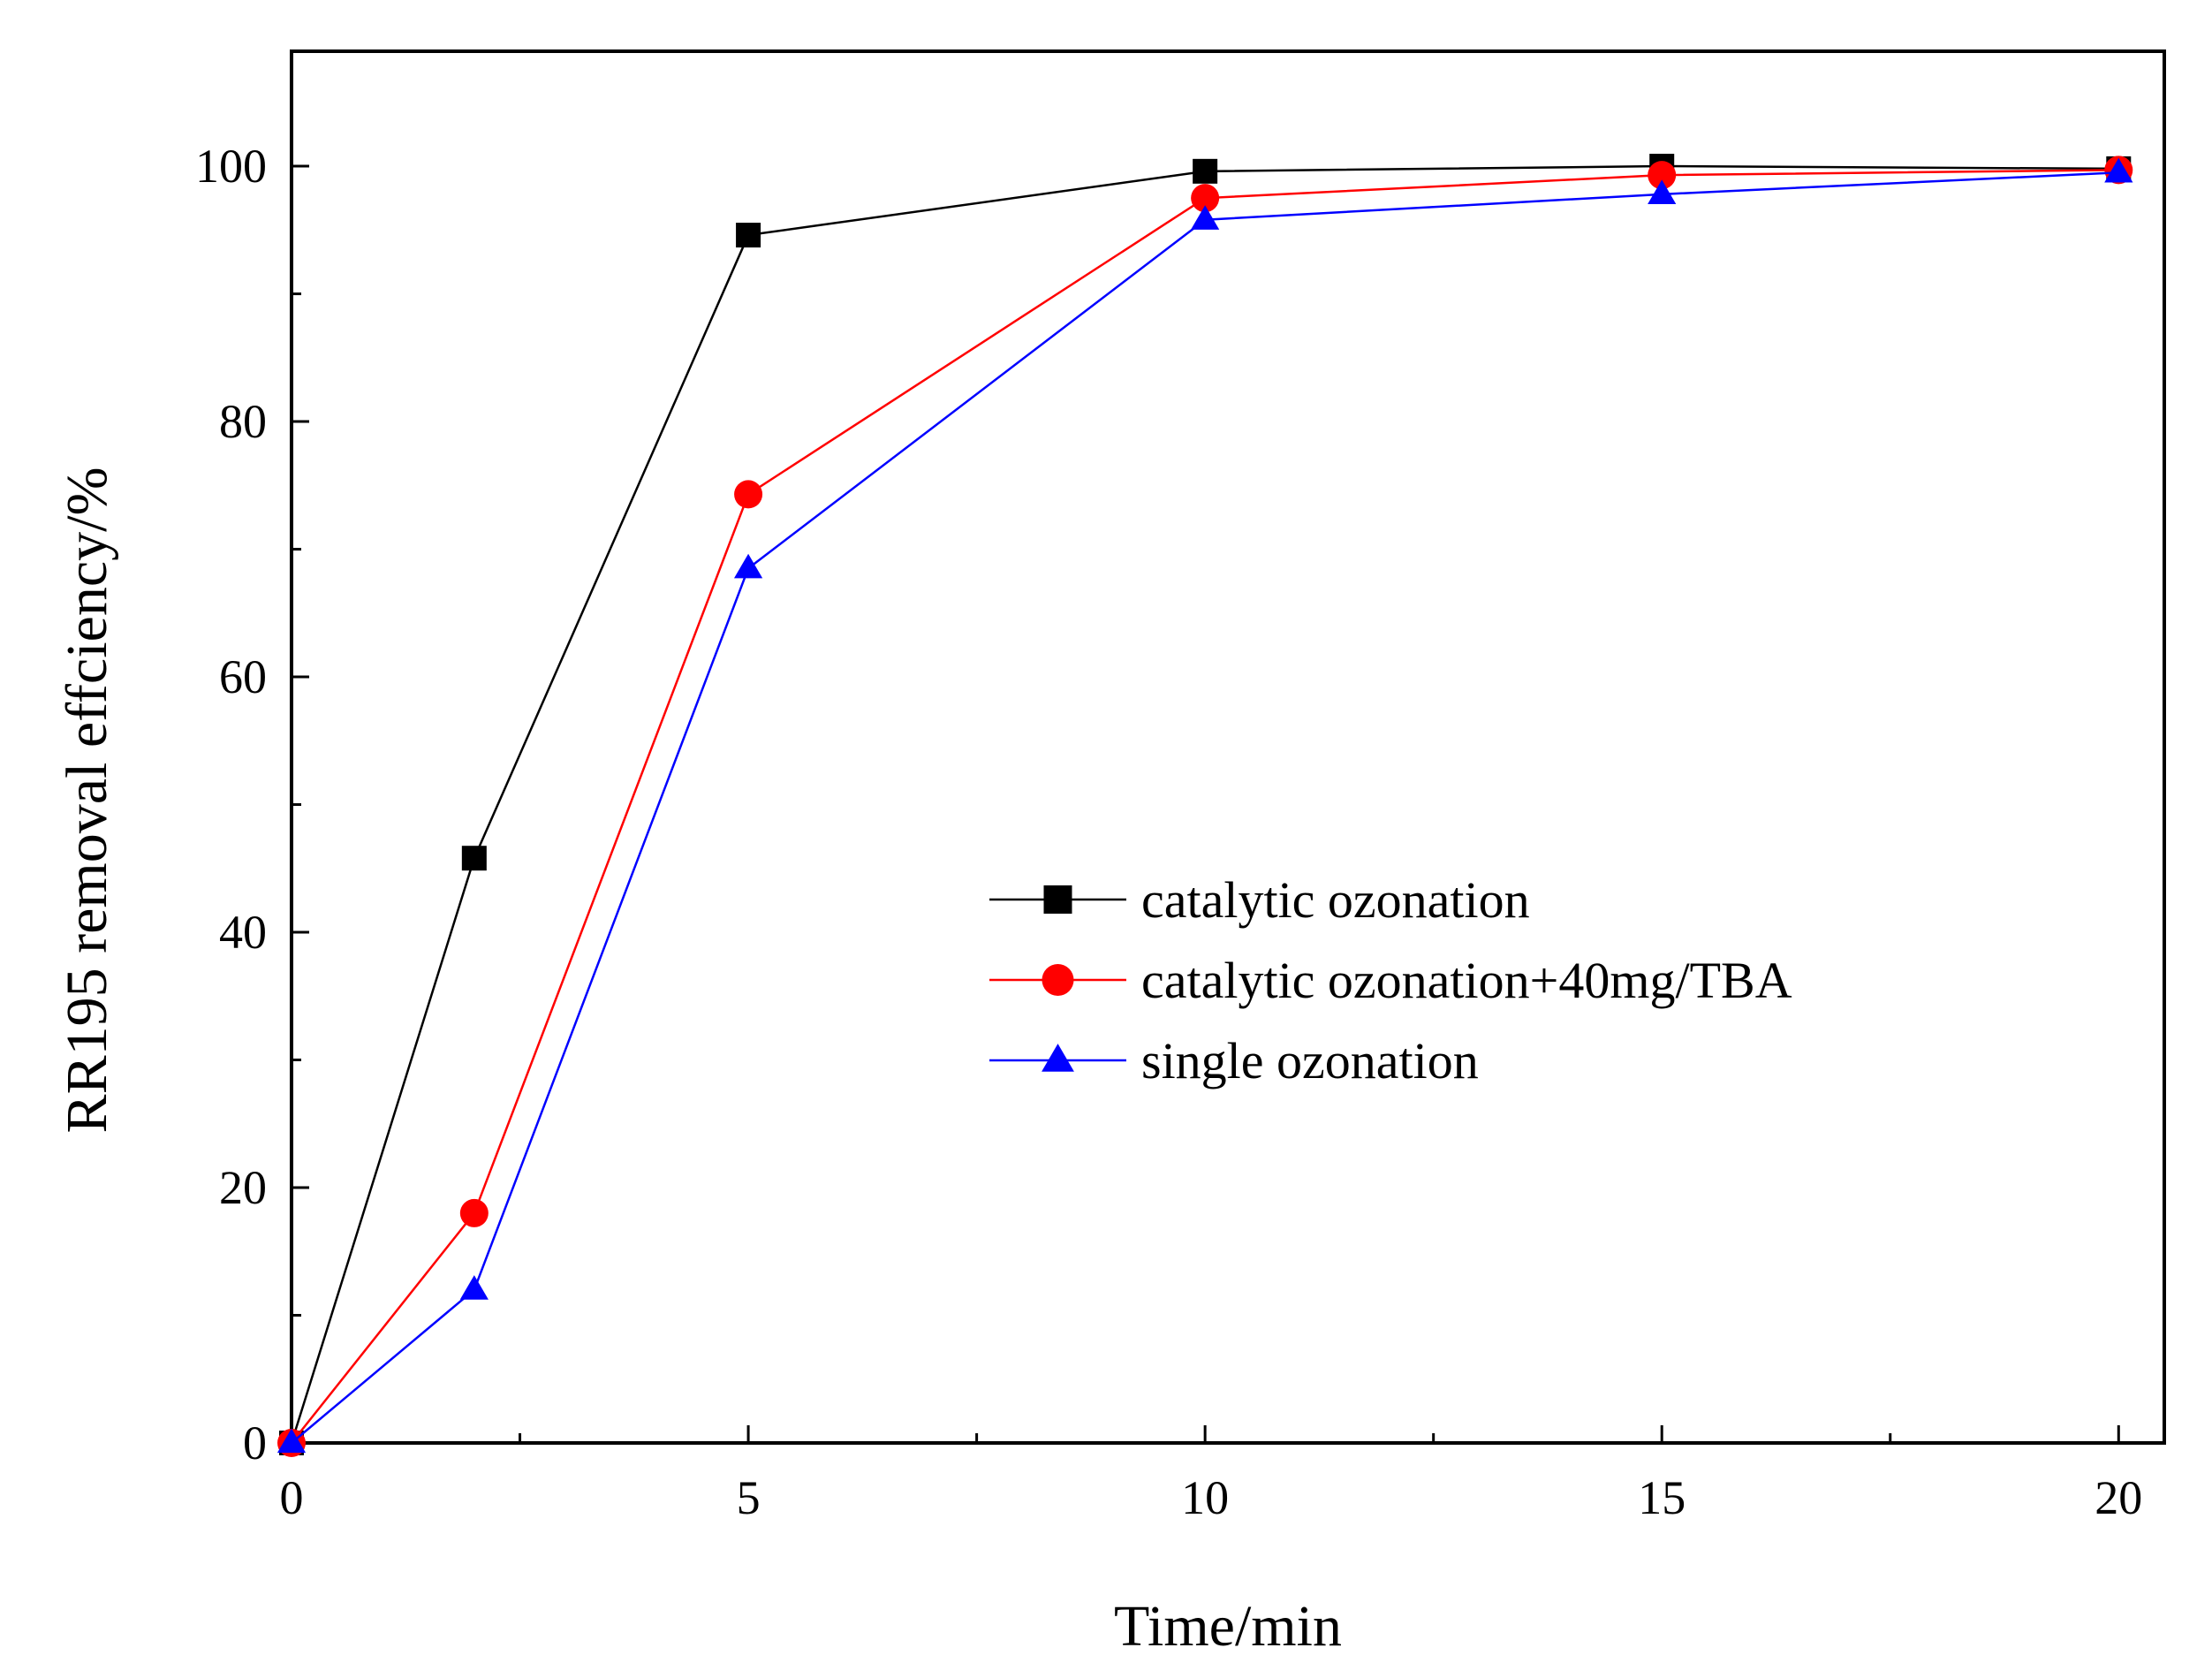 The width and height of the screenshot is (2212, 1678). What do you see at coordinates (231, 166) in the screenshot?
I see `y-tick-label: 100` at bounding box center [231, 166].